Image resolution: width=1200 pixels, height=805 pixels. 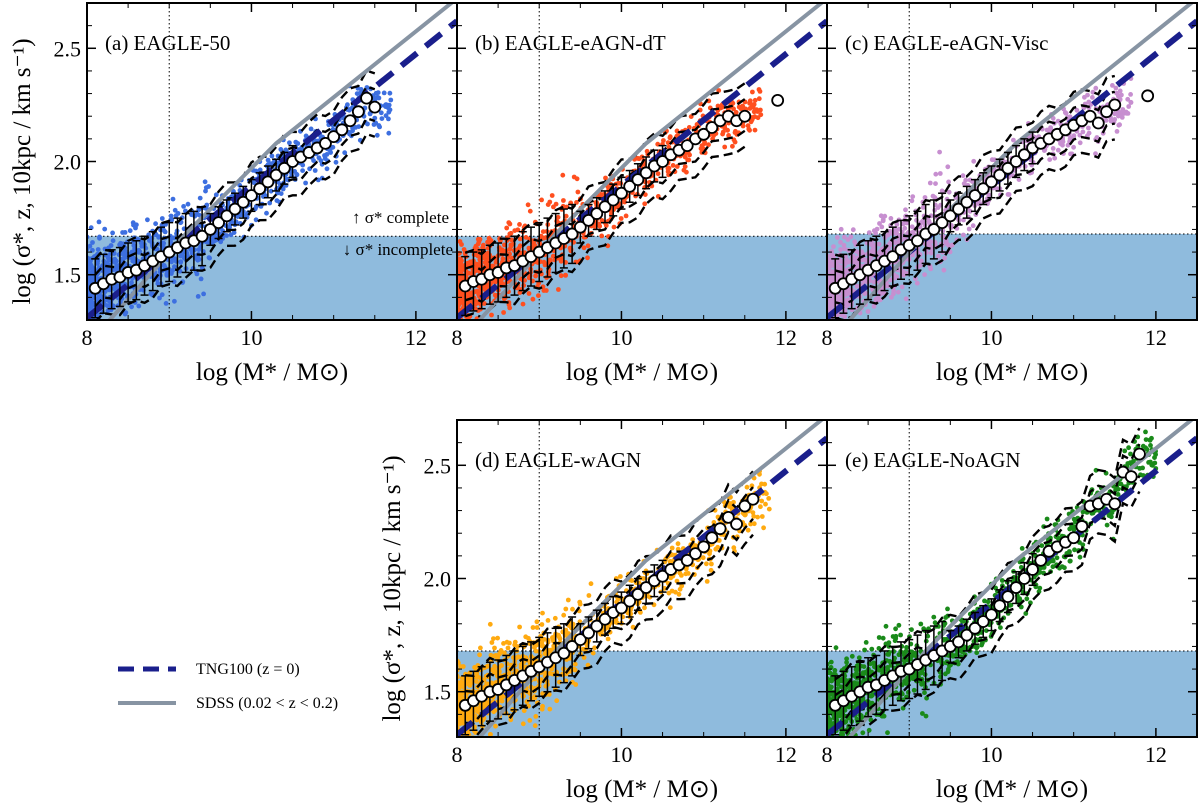 I want to click on plot-area, so click(x=642, y=161).